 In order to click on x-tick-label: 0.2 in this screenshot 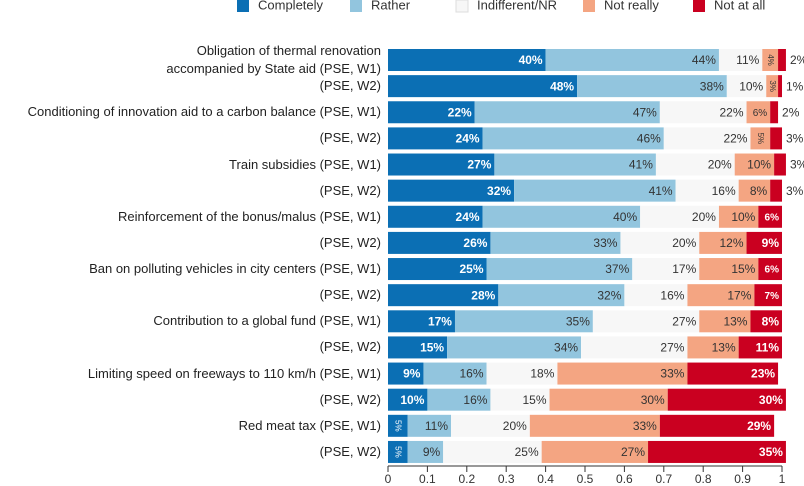, I will do `click(466, 479)`.